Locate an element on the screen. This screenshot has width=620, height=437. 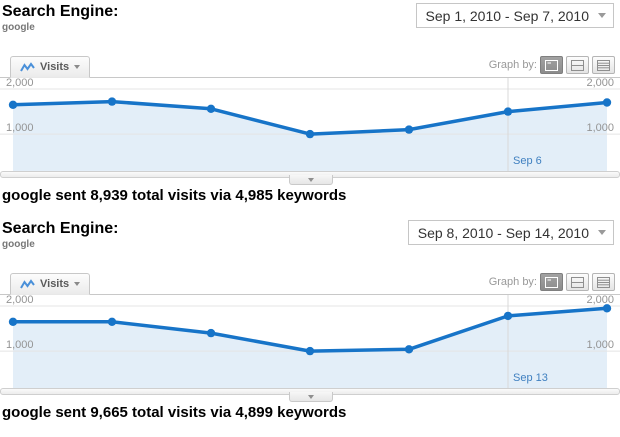
date-range-text: Sep 8, 2010 - Sep 14, 2010 is located at coordinates (503, 232).